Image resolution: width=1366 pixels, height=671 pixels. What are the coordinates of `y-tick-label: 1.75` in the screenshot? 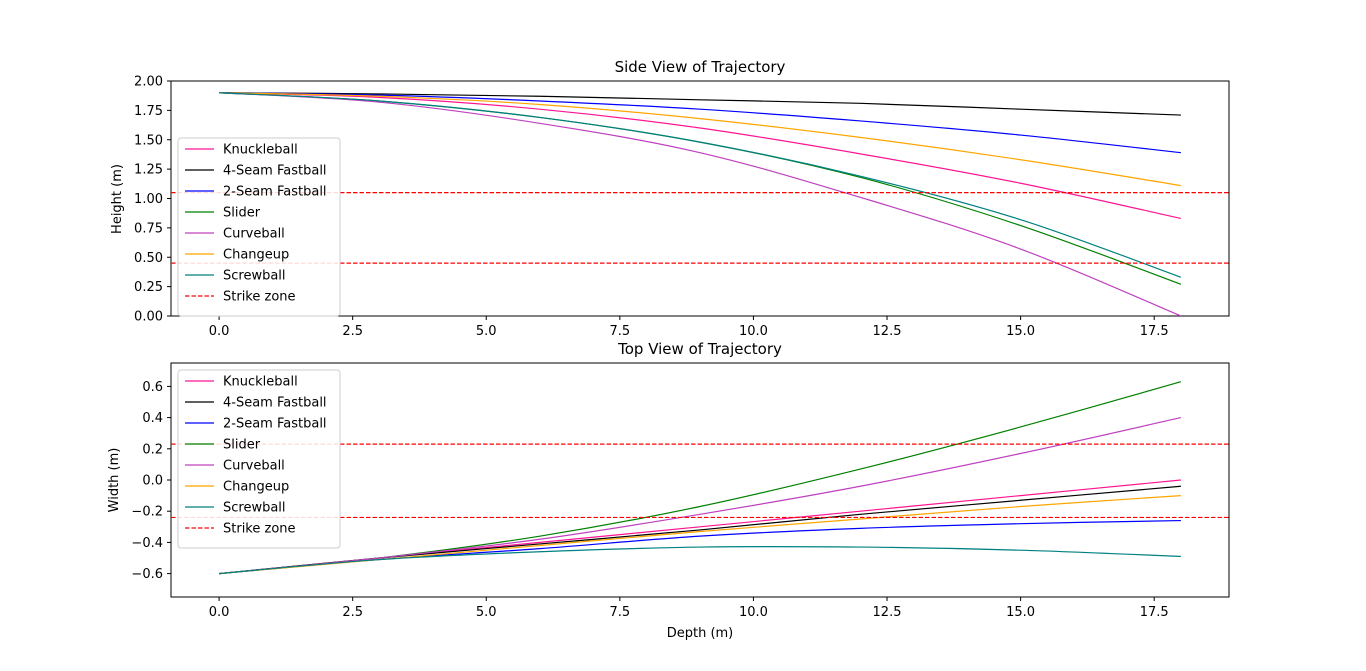 It's located at (148, 111).